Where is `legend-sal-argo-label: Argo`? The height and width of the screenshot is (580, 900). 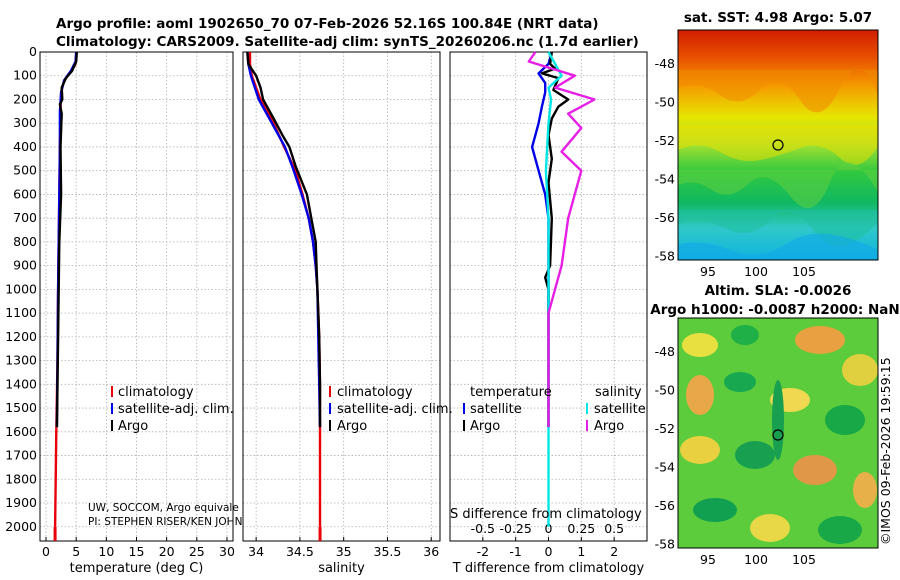
legend-sal-argo-label: Argo is located at coordinates (609, 426).